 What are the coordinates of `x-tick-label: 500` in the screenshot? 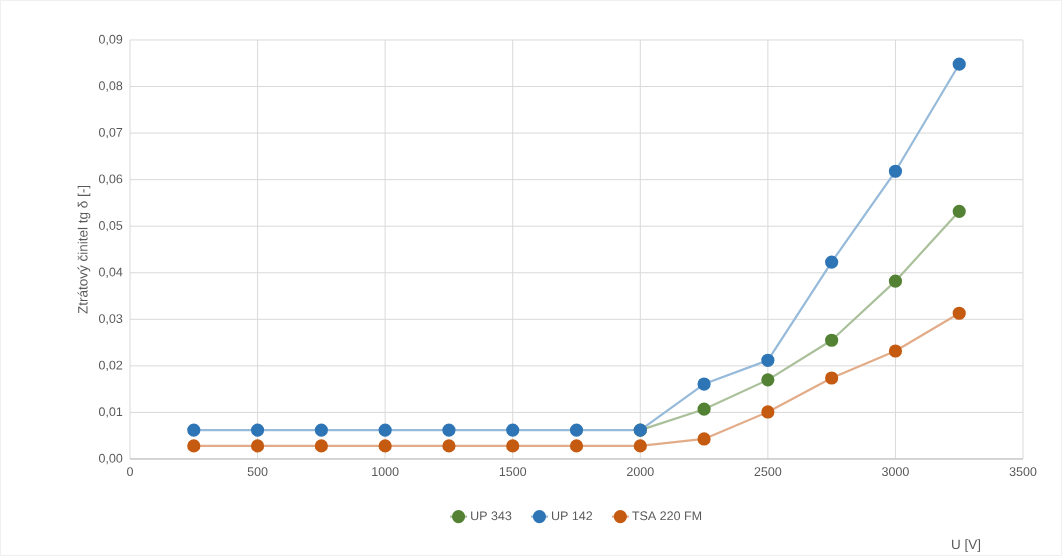 It's located at (257, 472).